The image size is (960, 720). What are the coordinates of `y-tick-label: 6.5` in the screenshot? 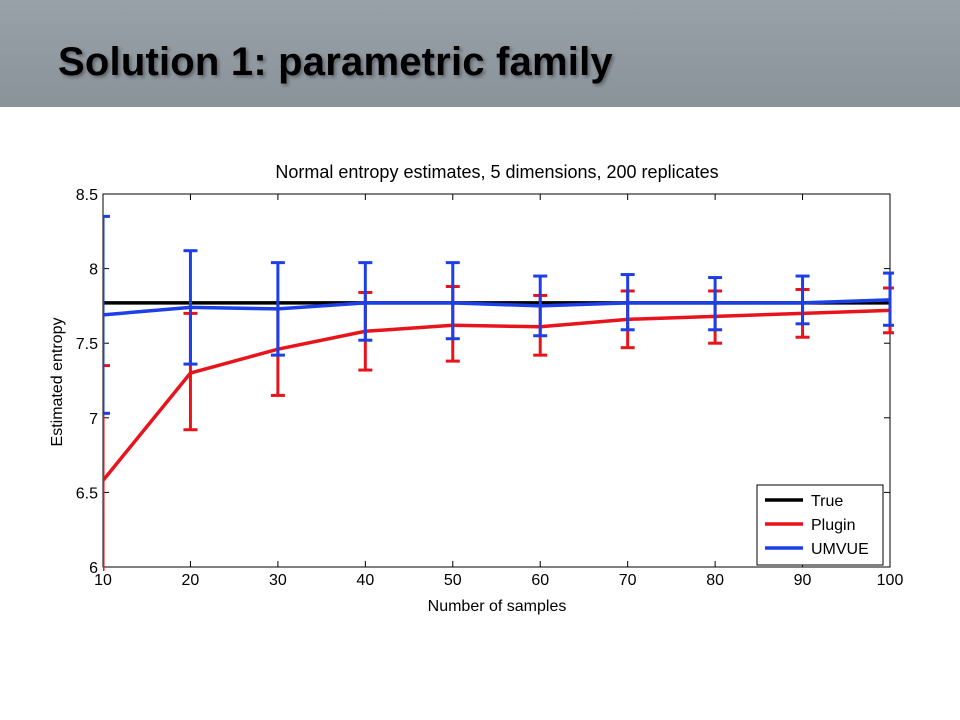 It's located at (87, 493).